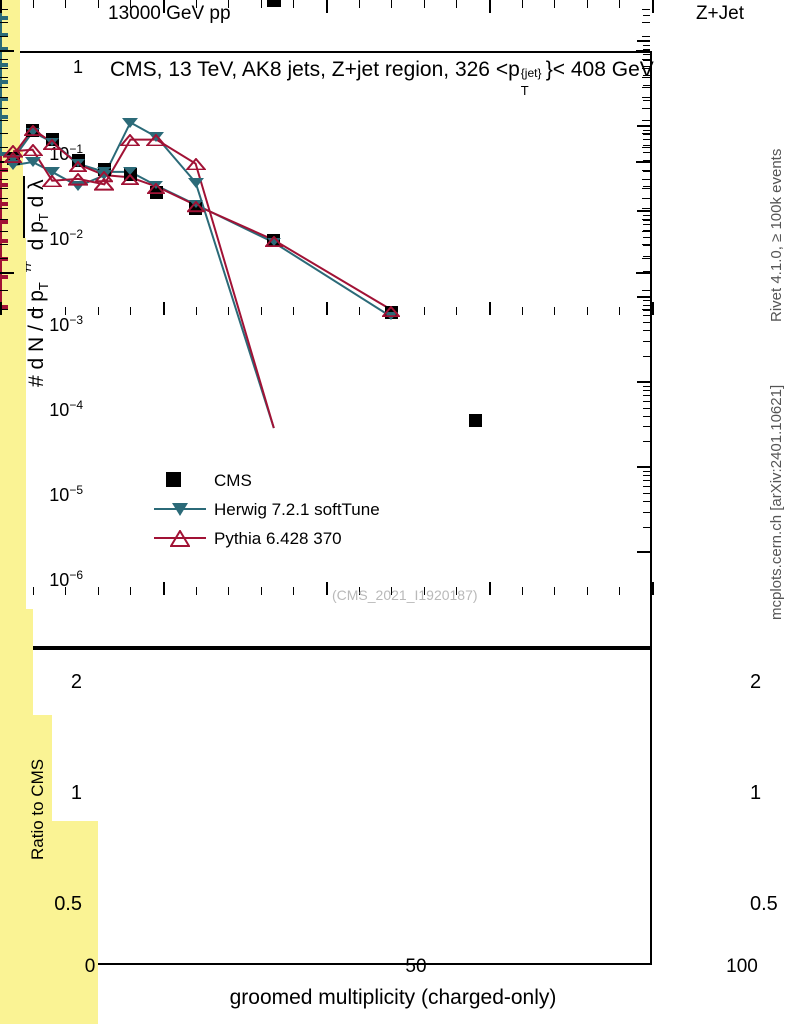  I want to click on legend-label: CMS, so click(233, 480).